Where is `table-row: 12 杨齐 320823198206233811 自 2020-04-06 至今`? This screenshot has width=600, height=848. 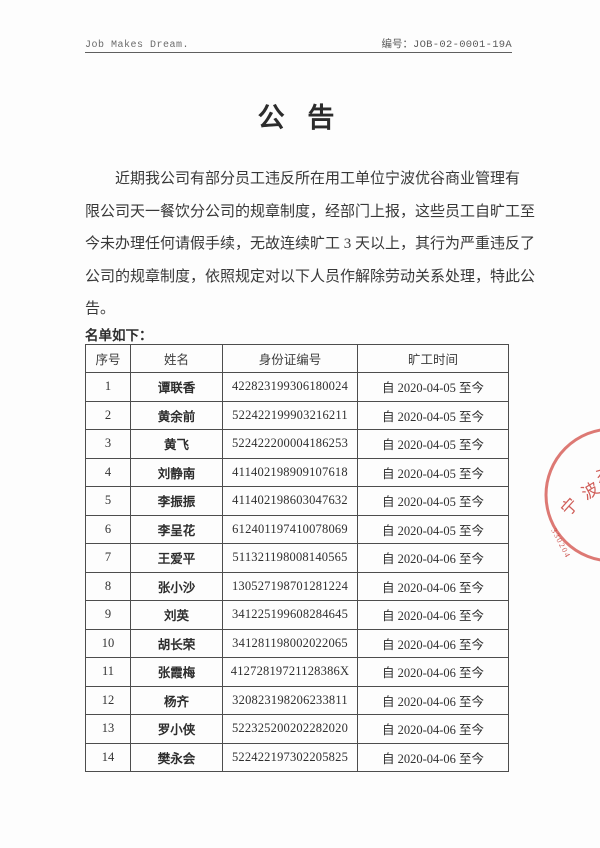
table-row: 12 杨齐 320823198206233811 自 2020-04-06 至今 is located at coordinates (297, 700).